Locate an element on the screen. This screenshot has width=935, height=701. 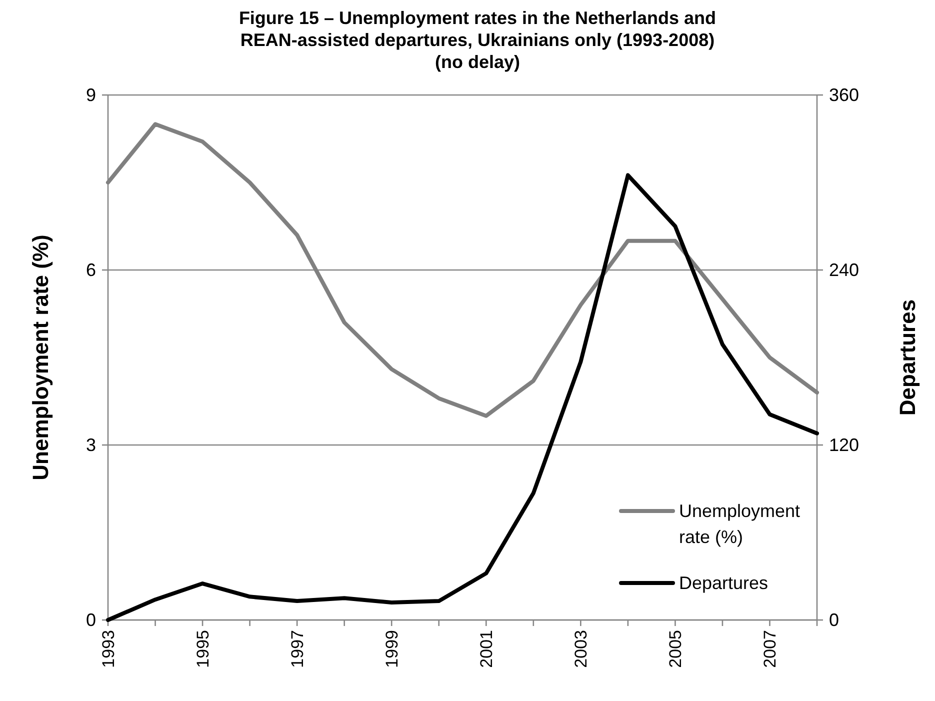
y-tick-label: 0 is located at coordinates (91, 620).